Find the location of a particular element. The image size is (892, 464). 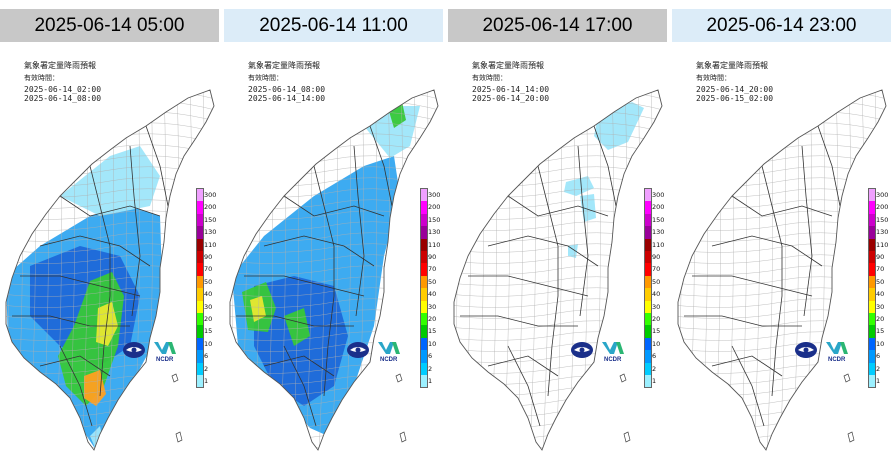

valid-end: 2025-06-15_02:00 is located at coordinates (735, 98).